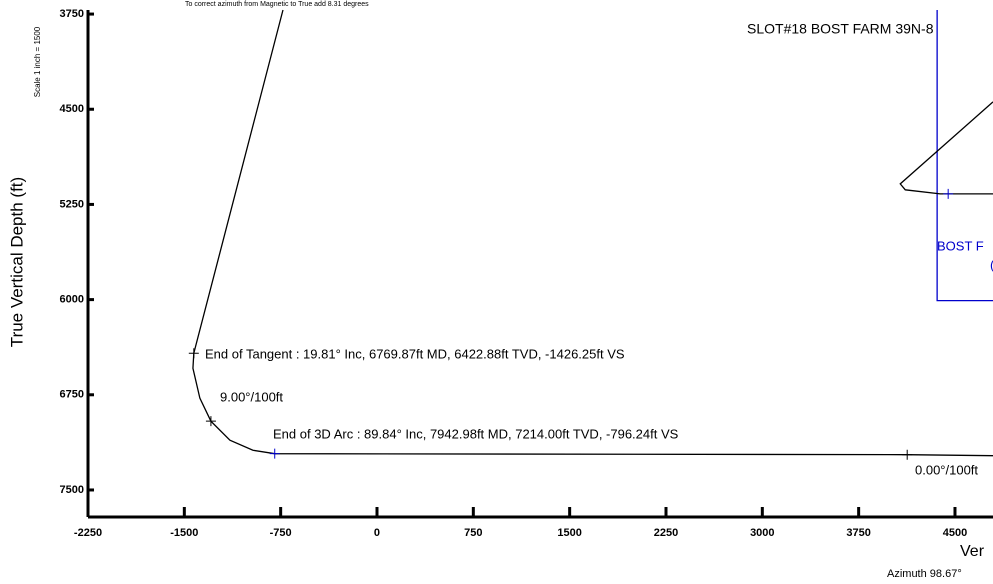 This screenshot has width=993, height=584. I want to click on x-tick-label: 0, so click(377, 533).